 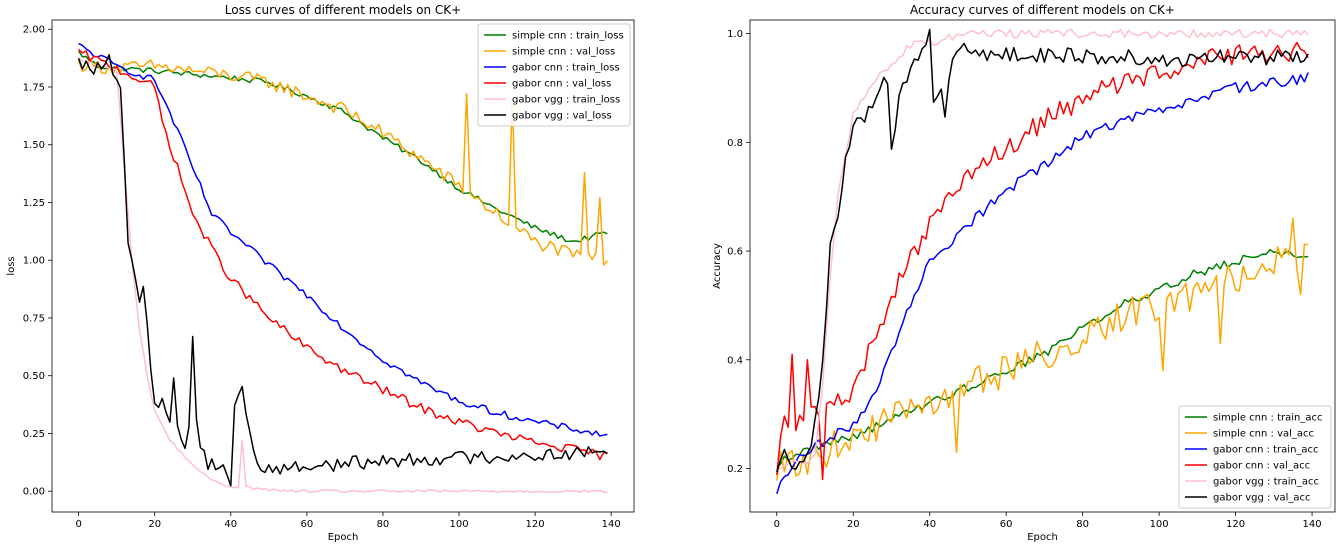 I want to click on loss-chart-ytick-label: 0.25, so click(x=34, y=434).